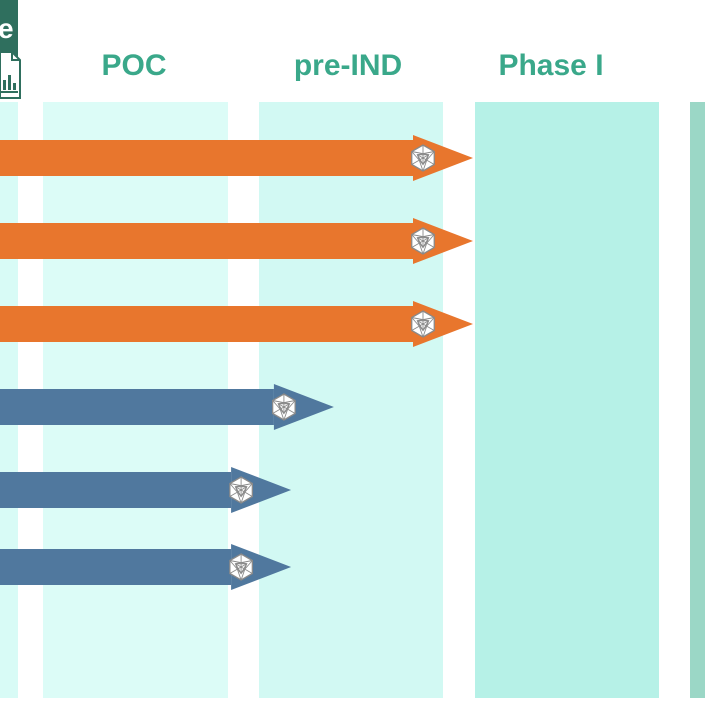 This screenshot has height=707, width=705. I want to click on document-chart-icon, so click(10, 75).